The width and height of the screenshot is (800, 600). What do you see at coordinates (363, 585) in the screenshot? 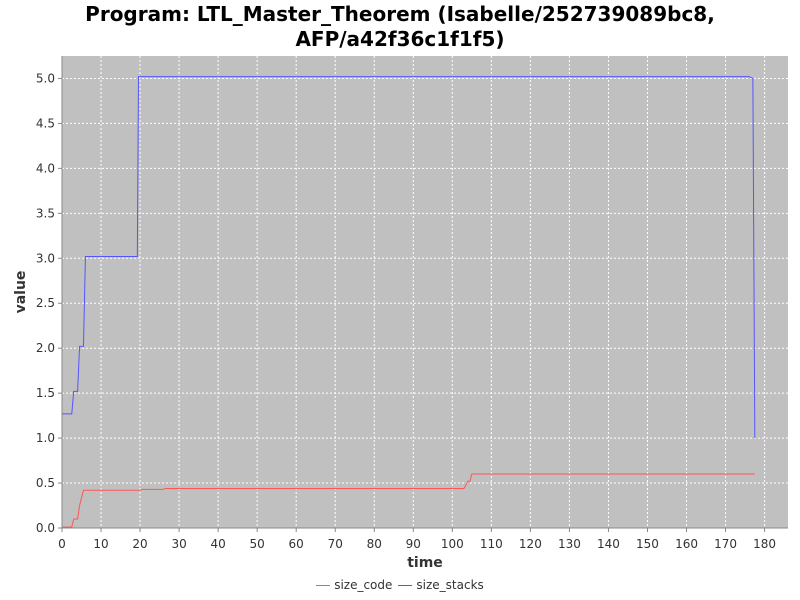
I see `legend-label-size-code: size_code` at bounding box center [363, 585].